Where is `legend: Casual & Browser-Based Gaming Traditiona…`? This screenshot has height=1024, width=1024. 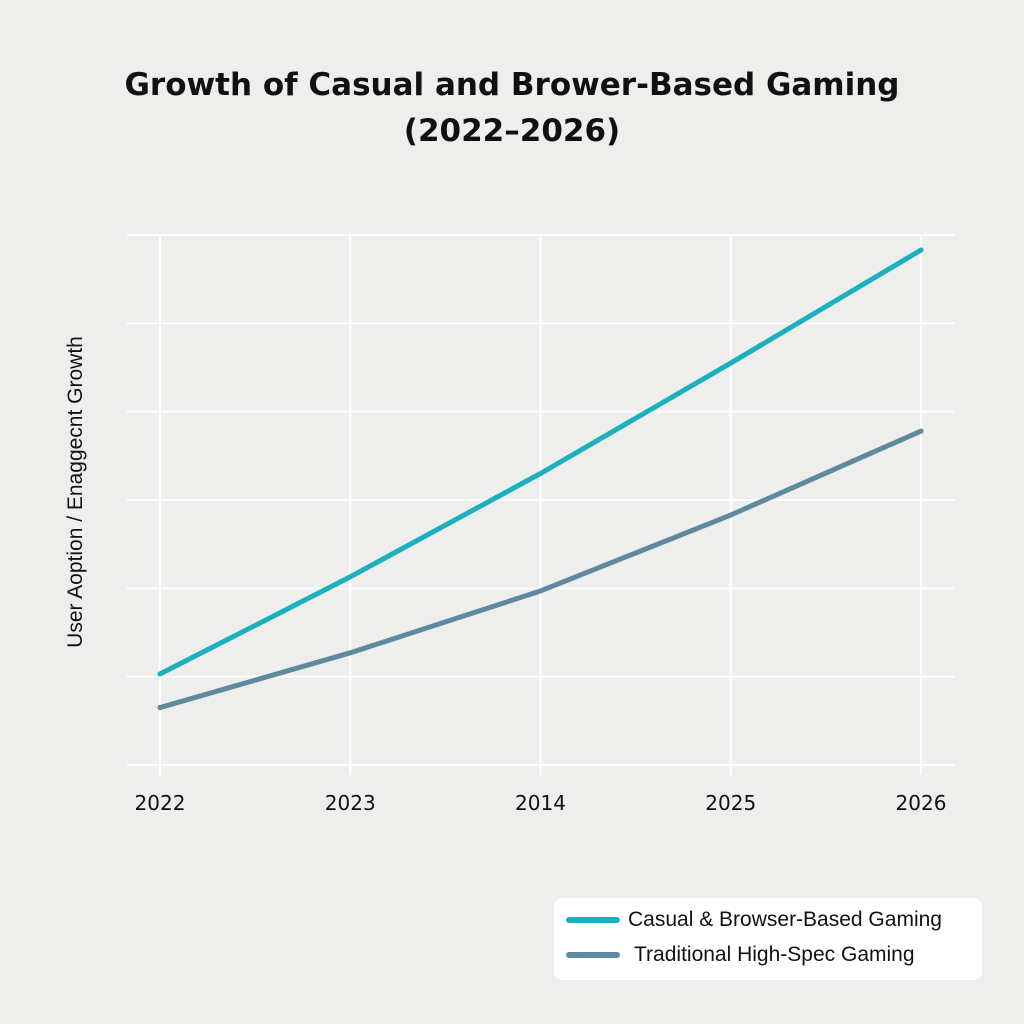
legend: Casual & Browser-Based Gaming Traditiona… is located at coordinates (768, 939).